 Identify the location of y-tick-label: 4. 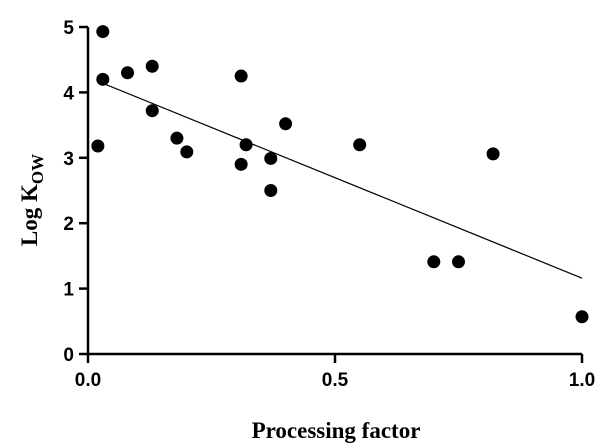
(68, 93).